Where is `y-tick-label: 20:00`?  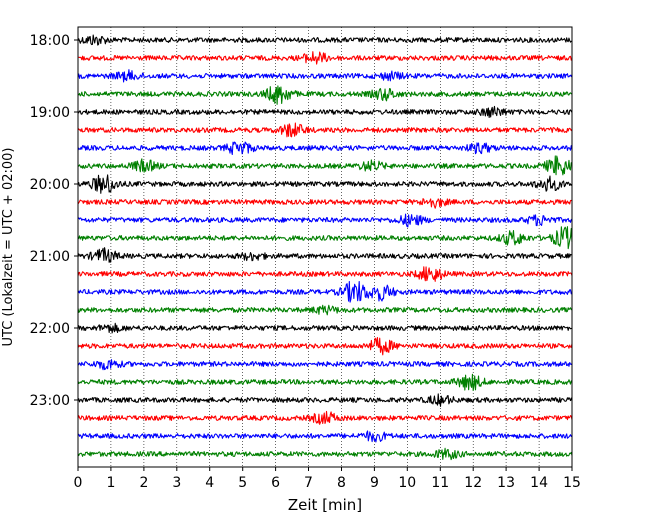
y-tick-label: 20:00 is located at coordinates (50, 185).